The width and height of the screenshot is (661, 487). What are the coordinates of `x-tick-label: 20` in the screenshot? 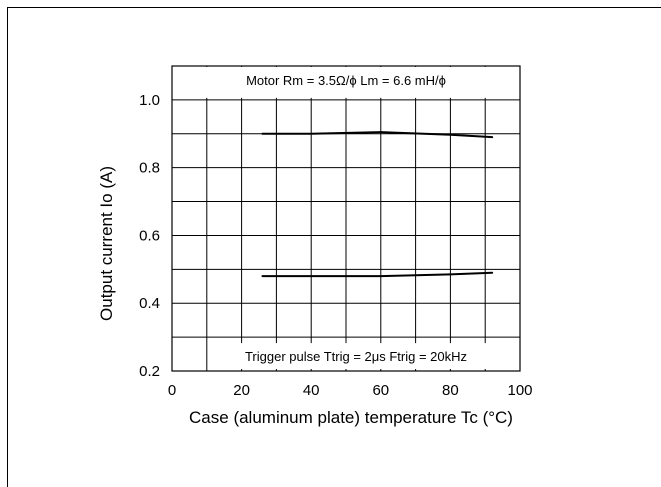 It's located at (241, 390).